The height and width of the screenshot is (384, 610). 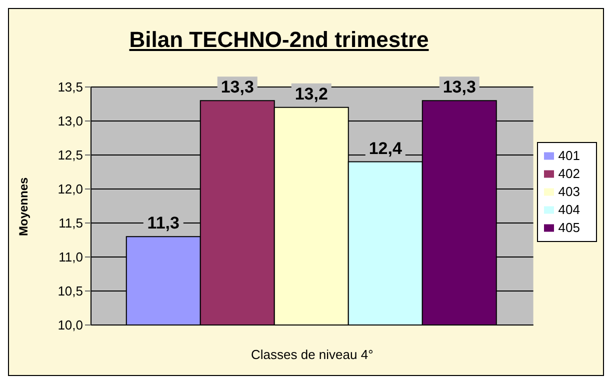 I want to click on y-tick-label: 13,0, so click(x=70, y=121).